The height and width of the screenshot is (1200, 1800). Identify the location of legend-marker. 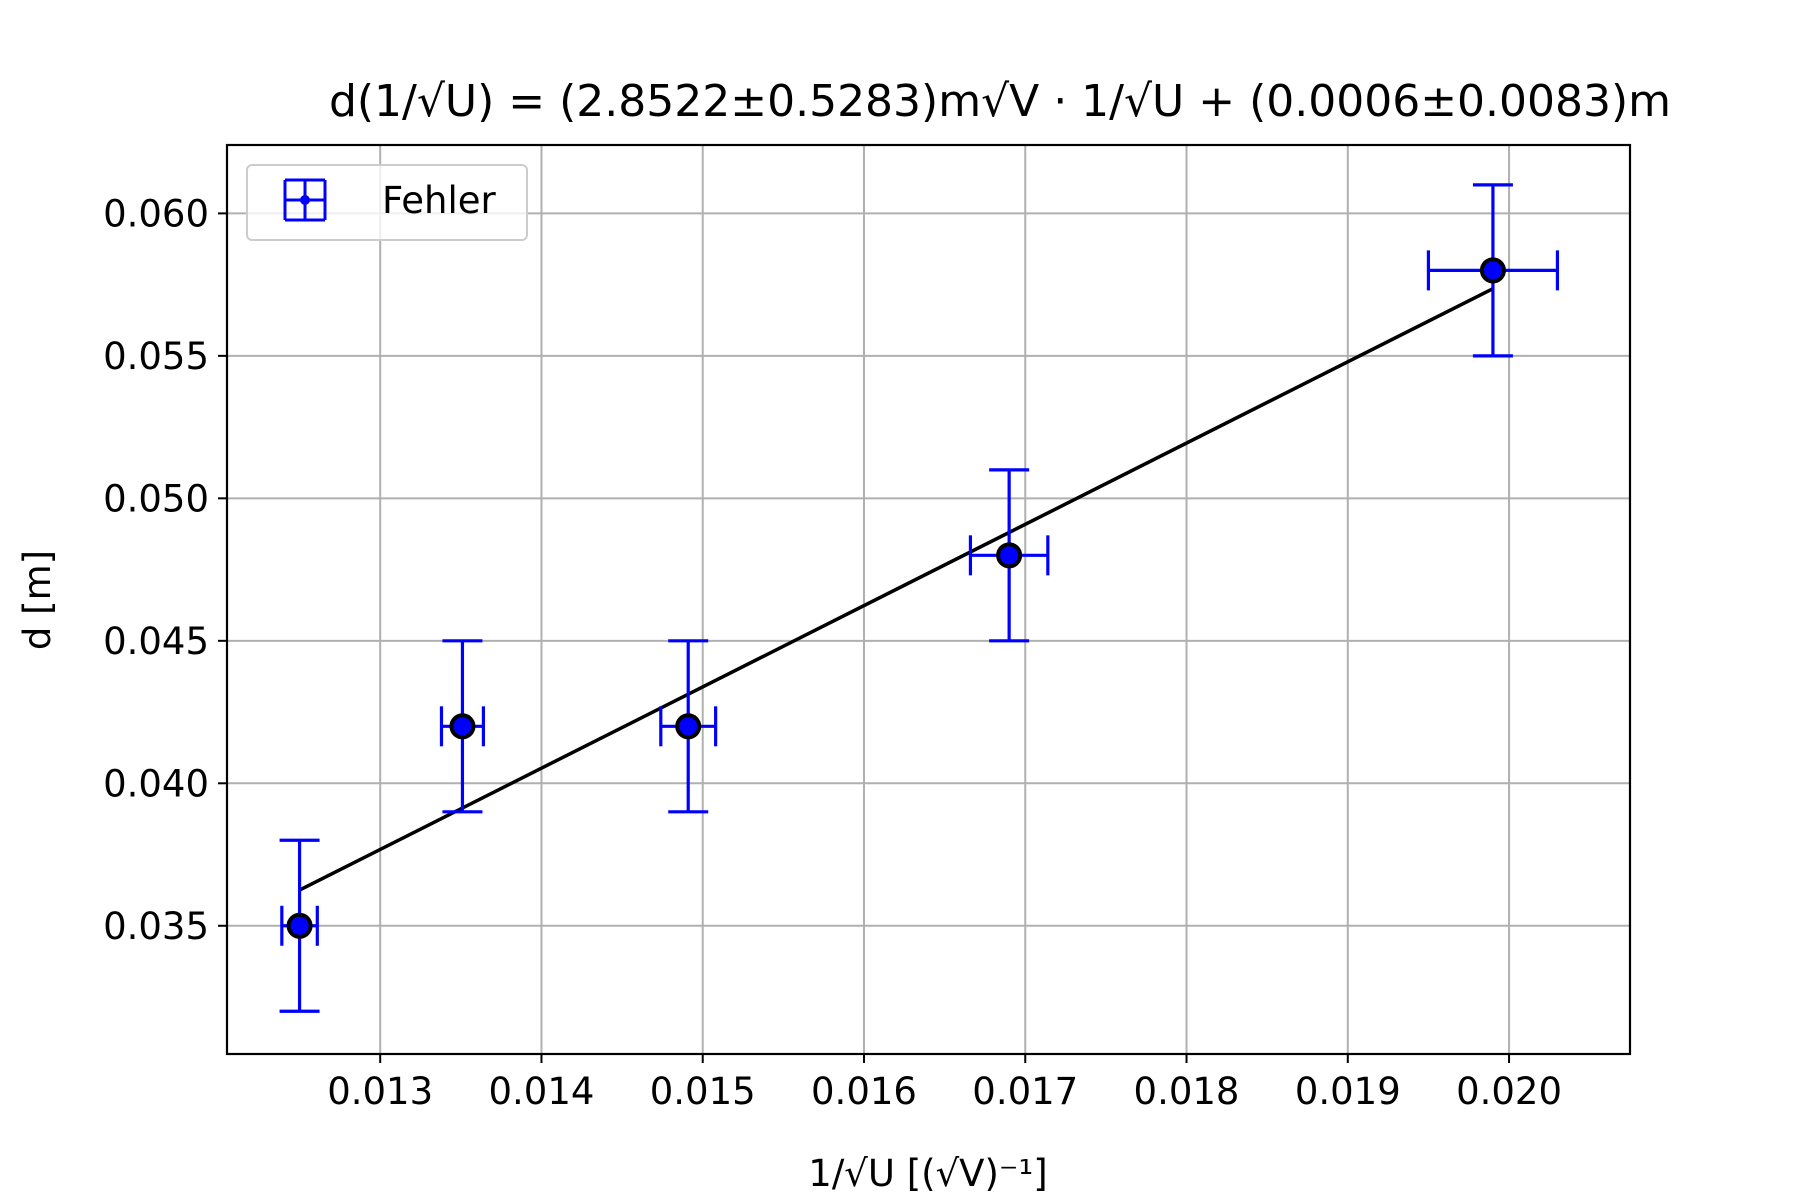
(305, 200).